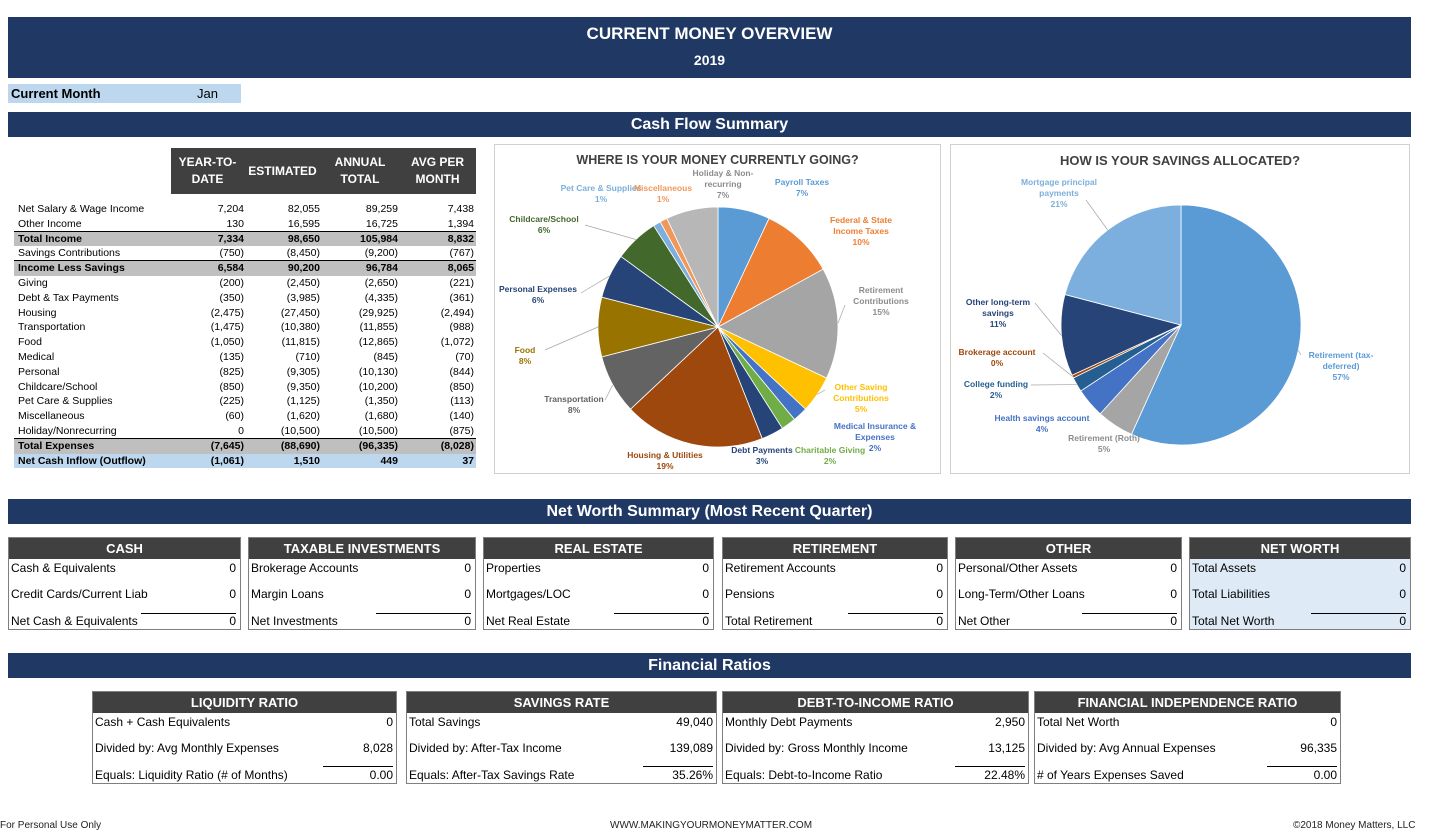 The width and height of the screenshot is (1431, 839). I want to click on ratio-row: Divided by: Avg Monthly Expenses 8,028, so click(244, 749).